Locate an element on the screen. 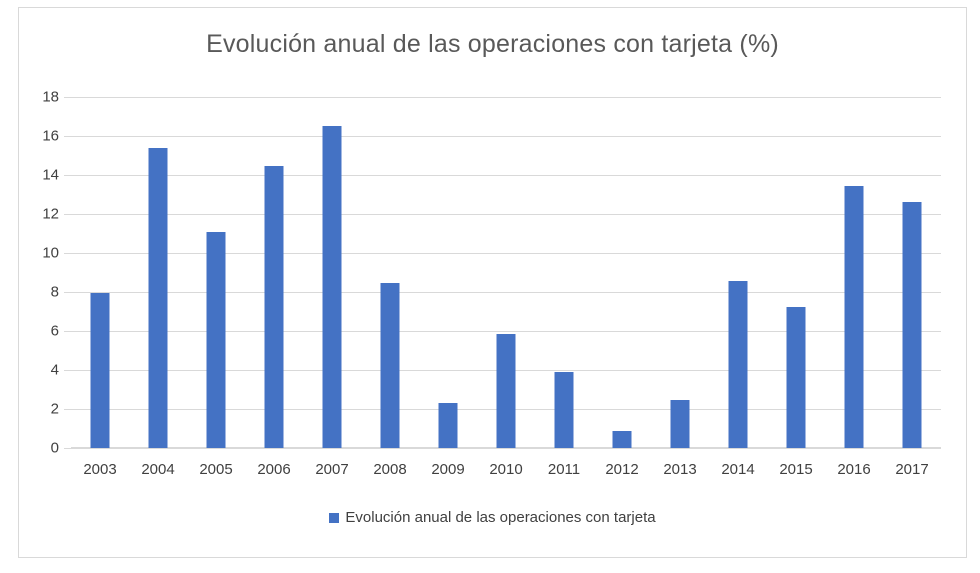 The image size is (980, 573). y-axis-tick-label: 12 is located at coordinates (50, 214).